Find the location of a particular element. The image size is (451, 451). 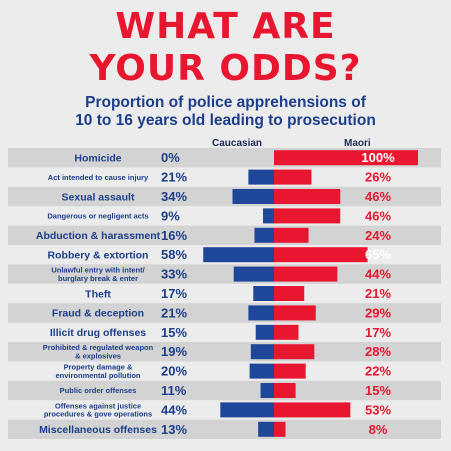

maori-value-label: 22% is located at coordinates (378, 371).